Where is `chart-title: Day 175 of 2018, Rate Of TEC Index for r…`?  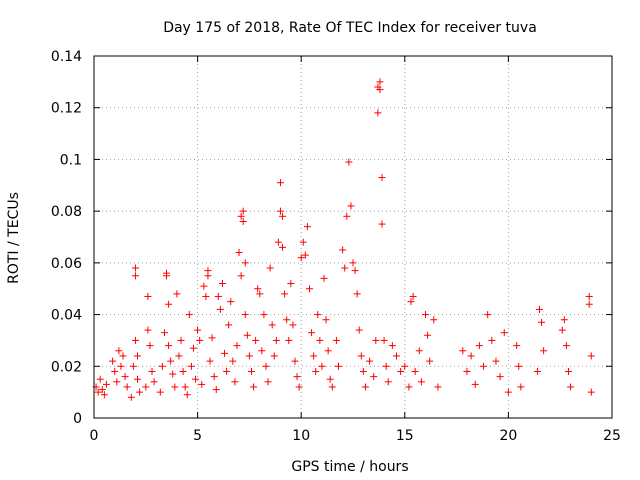 chart-title: Day 175 of 2018, Rate Of TEC Index for r… is located at coordinates (350, 28).